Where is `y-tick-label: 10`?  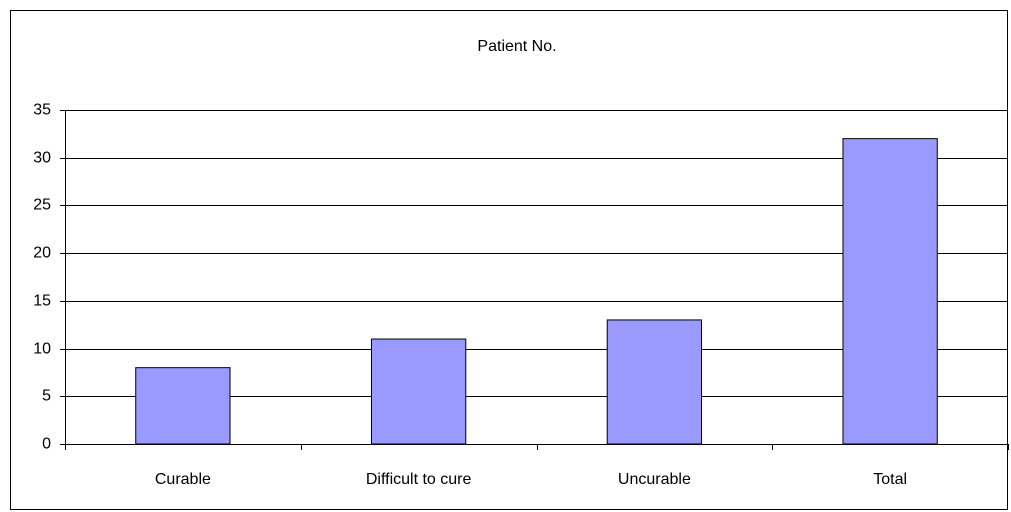 y-tick-label: 10 is located at coordinates (42, 349).